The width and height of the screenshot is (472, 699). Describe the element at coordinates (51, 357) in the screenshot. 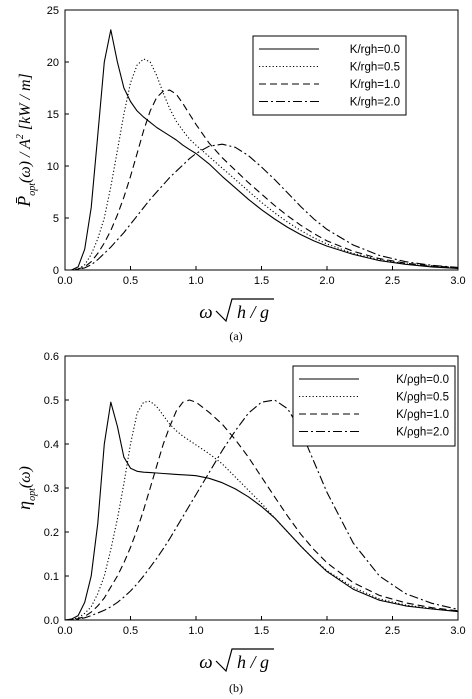

I see `y-tick-label: 0.6` at that location.